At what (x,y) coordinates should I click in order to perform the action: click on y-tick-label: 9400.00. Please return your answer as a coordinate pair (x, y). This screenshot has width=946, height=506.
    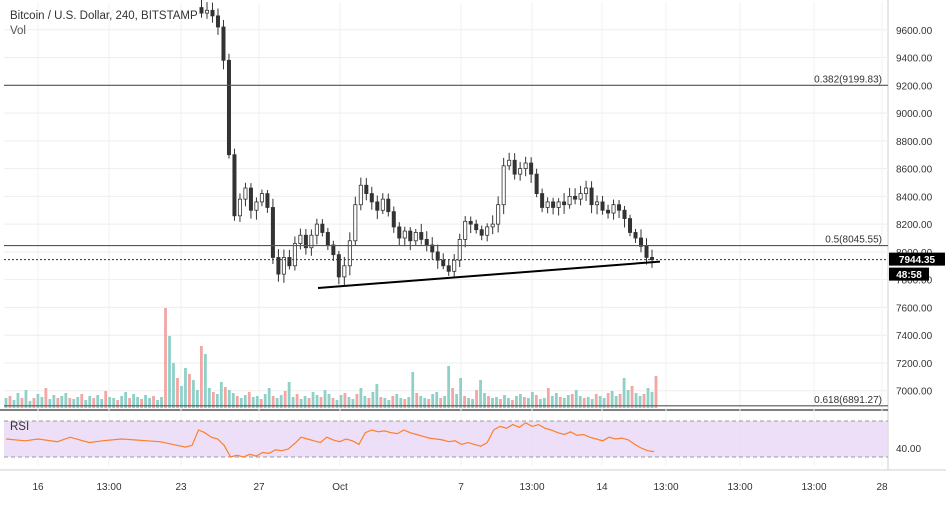
    Looking at the image, I should click on (914, 59).